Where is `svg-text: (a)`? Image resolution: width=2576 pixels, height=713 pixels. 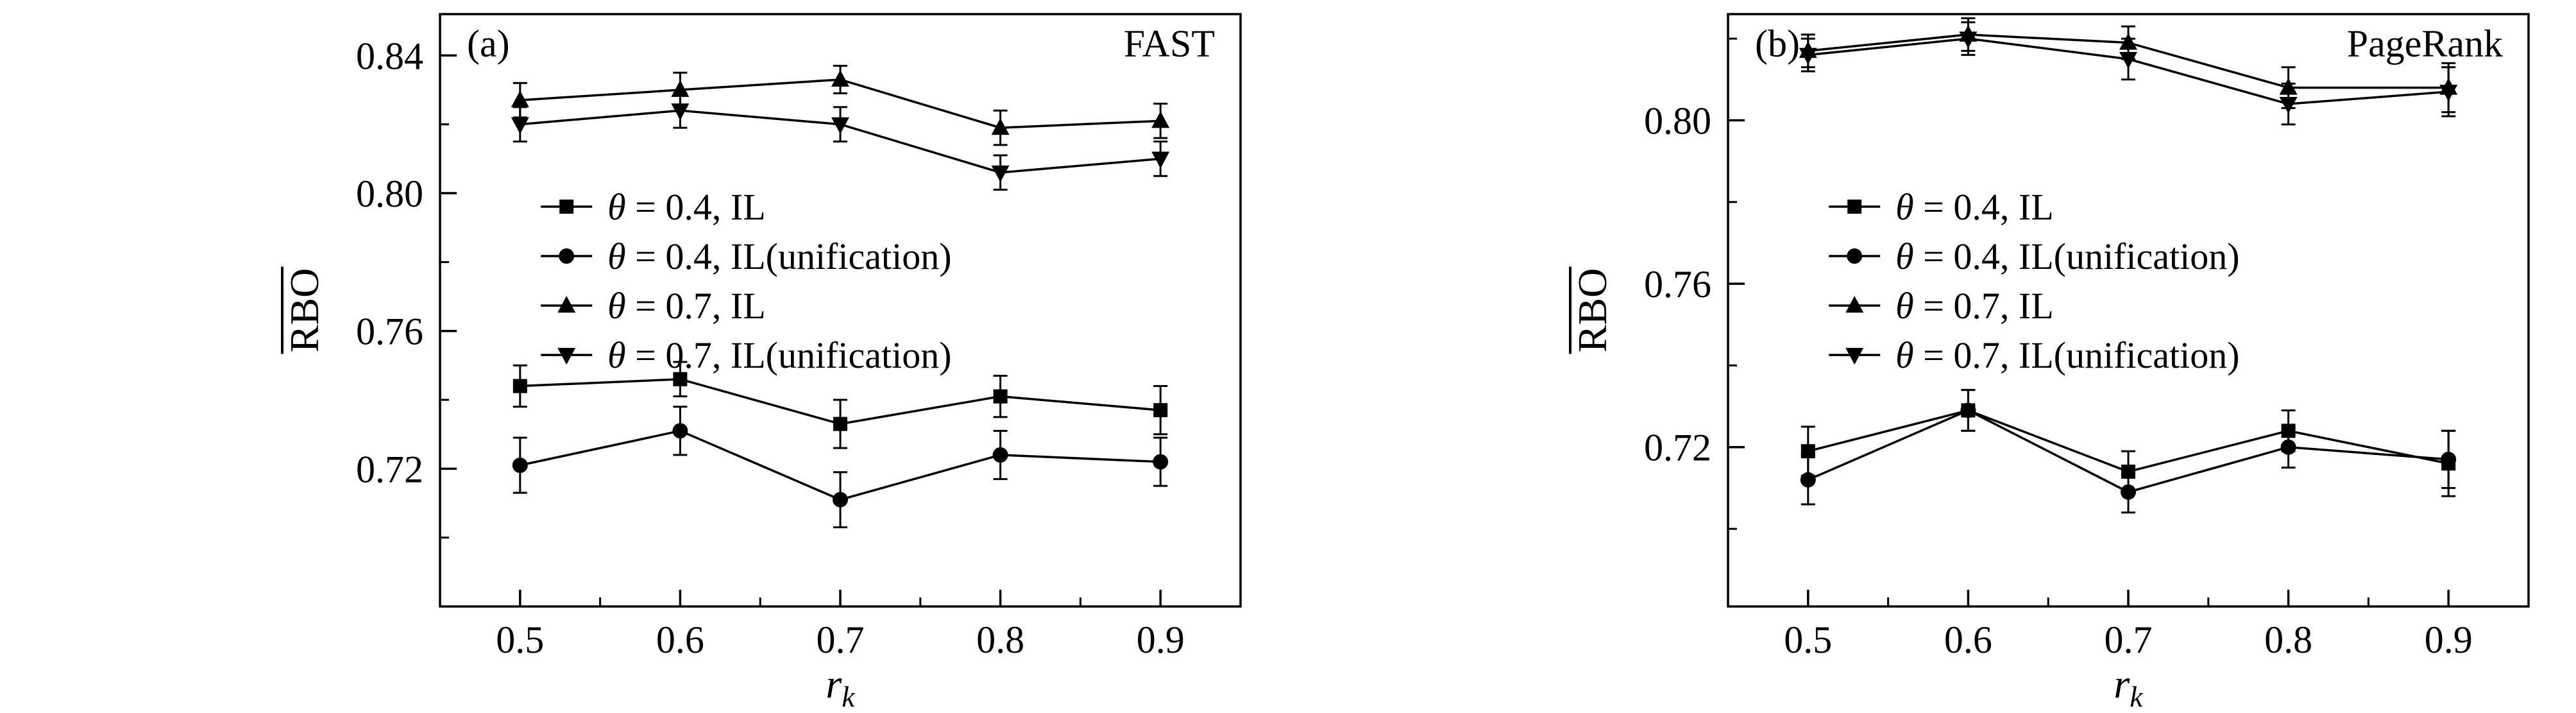
svg-text: (a) is located at coordinates (488, 43).